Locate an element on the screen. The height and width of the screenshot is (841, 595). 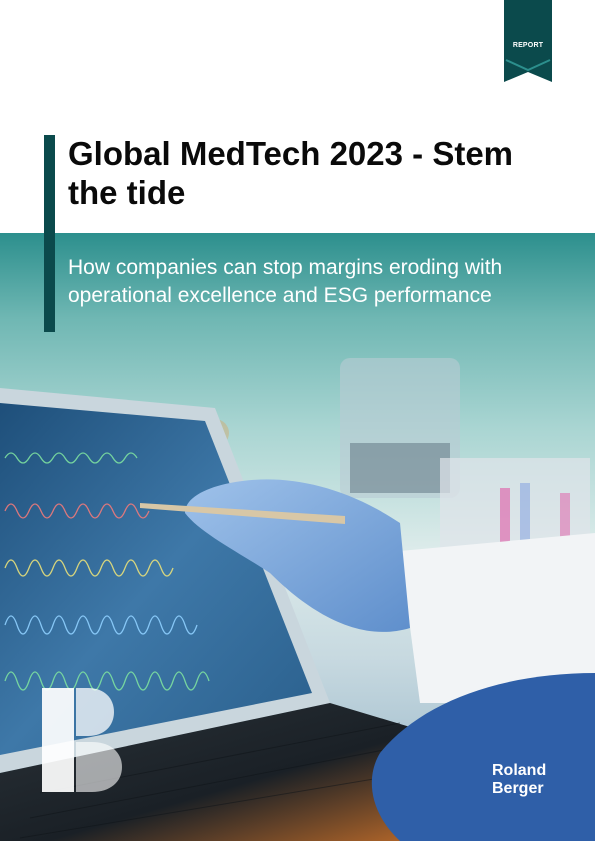
title-accent-bar is located at coordinates (49, 233).